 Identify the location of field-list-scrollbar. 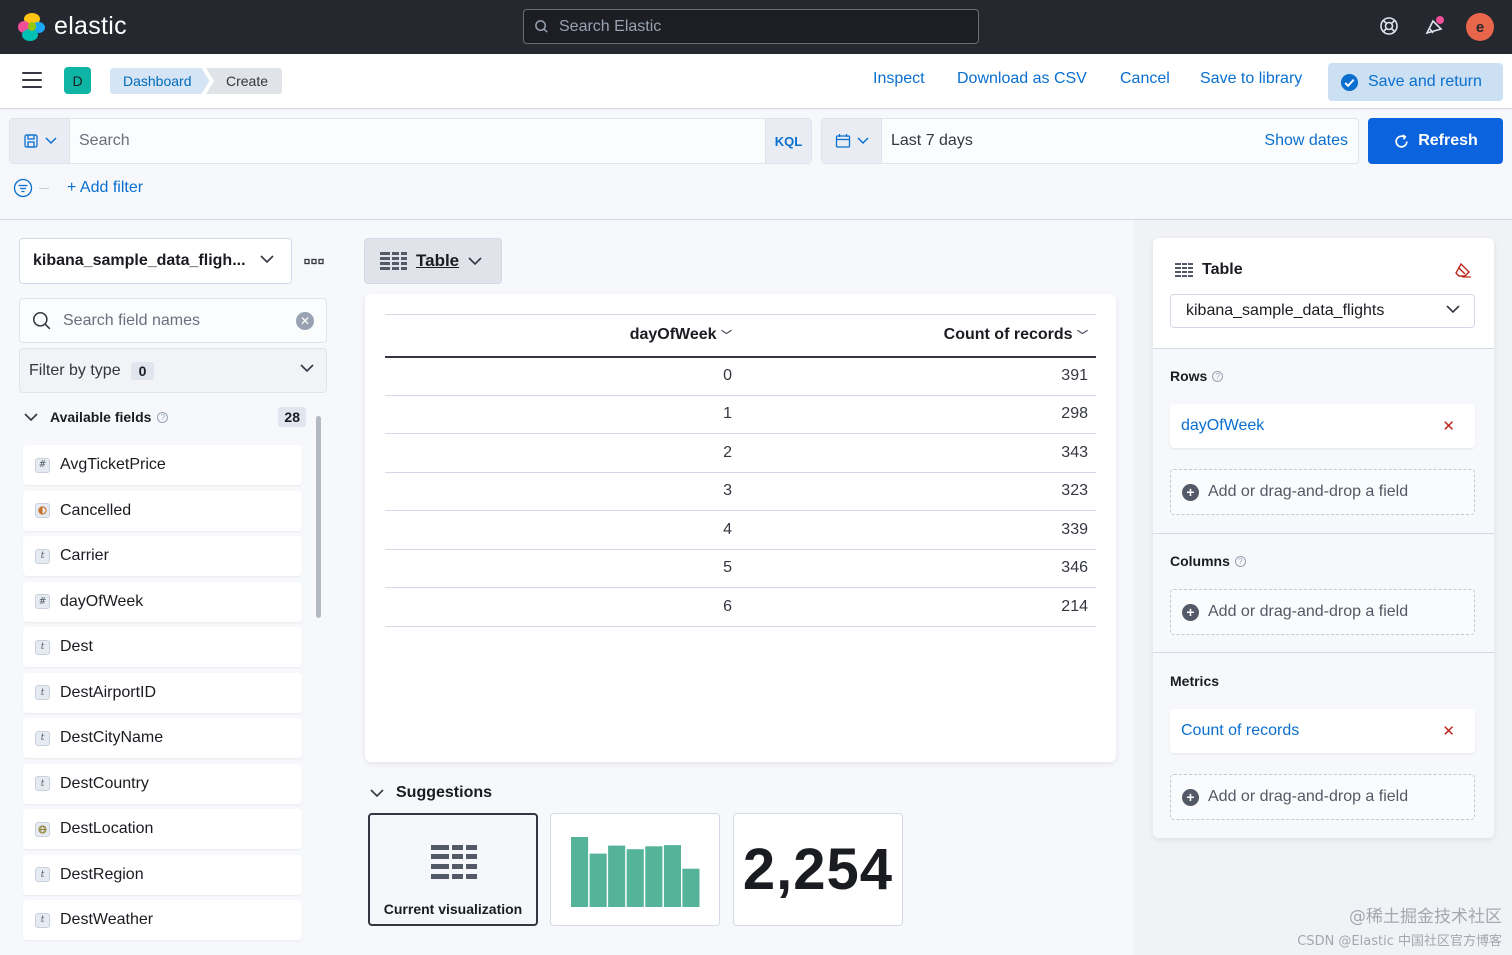
(318, 517).